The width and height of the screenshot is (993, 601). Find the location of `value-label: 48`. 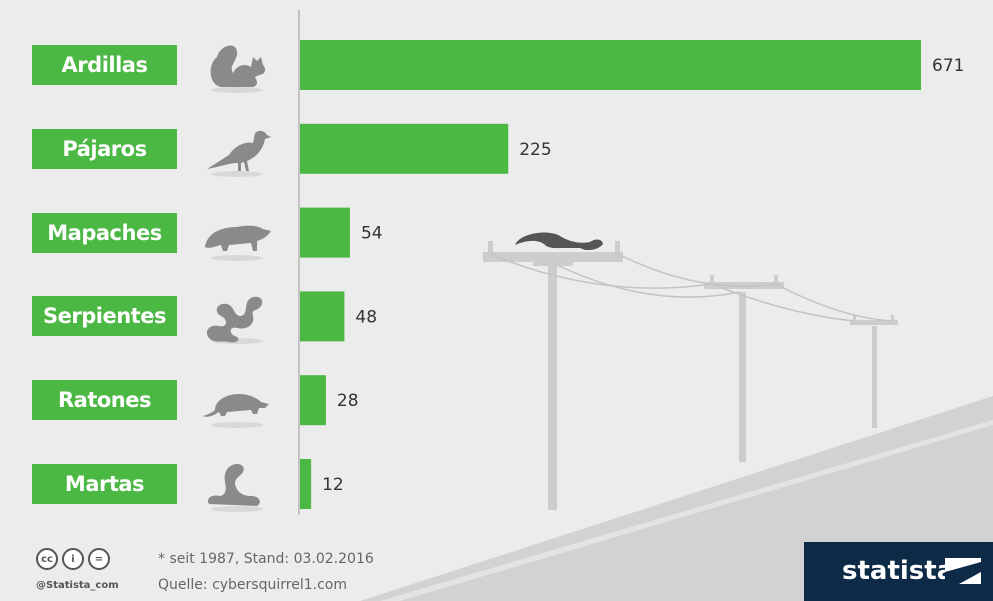

value-label: 48 is located at coordinates (366, 317).